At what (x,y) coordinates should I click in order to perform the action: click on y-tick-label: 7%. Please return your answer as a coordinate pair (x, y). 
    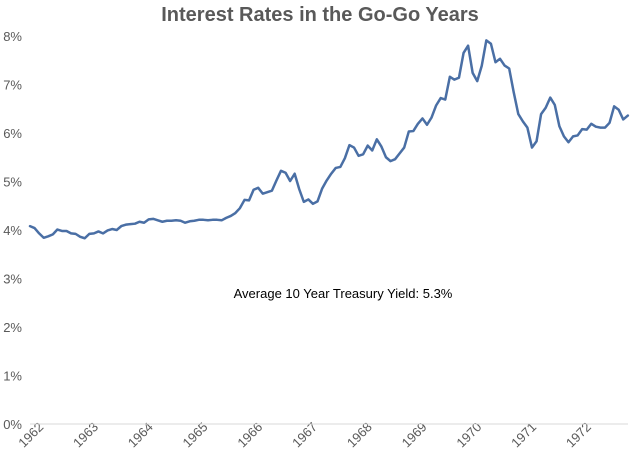
    Looking at the image, I should click on (12, 85).